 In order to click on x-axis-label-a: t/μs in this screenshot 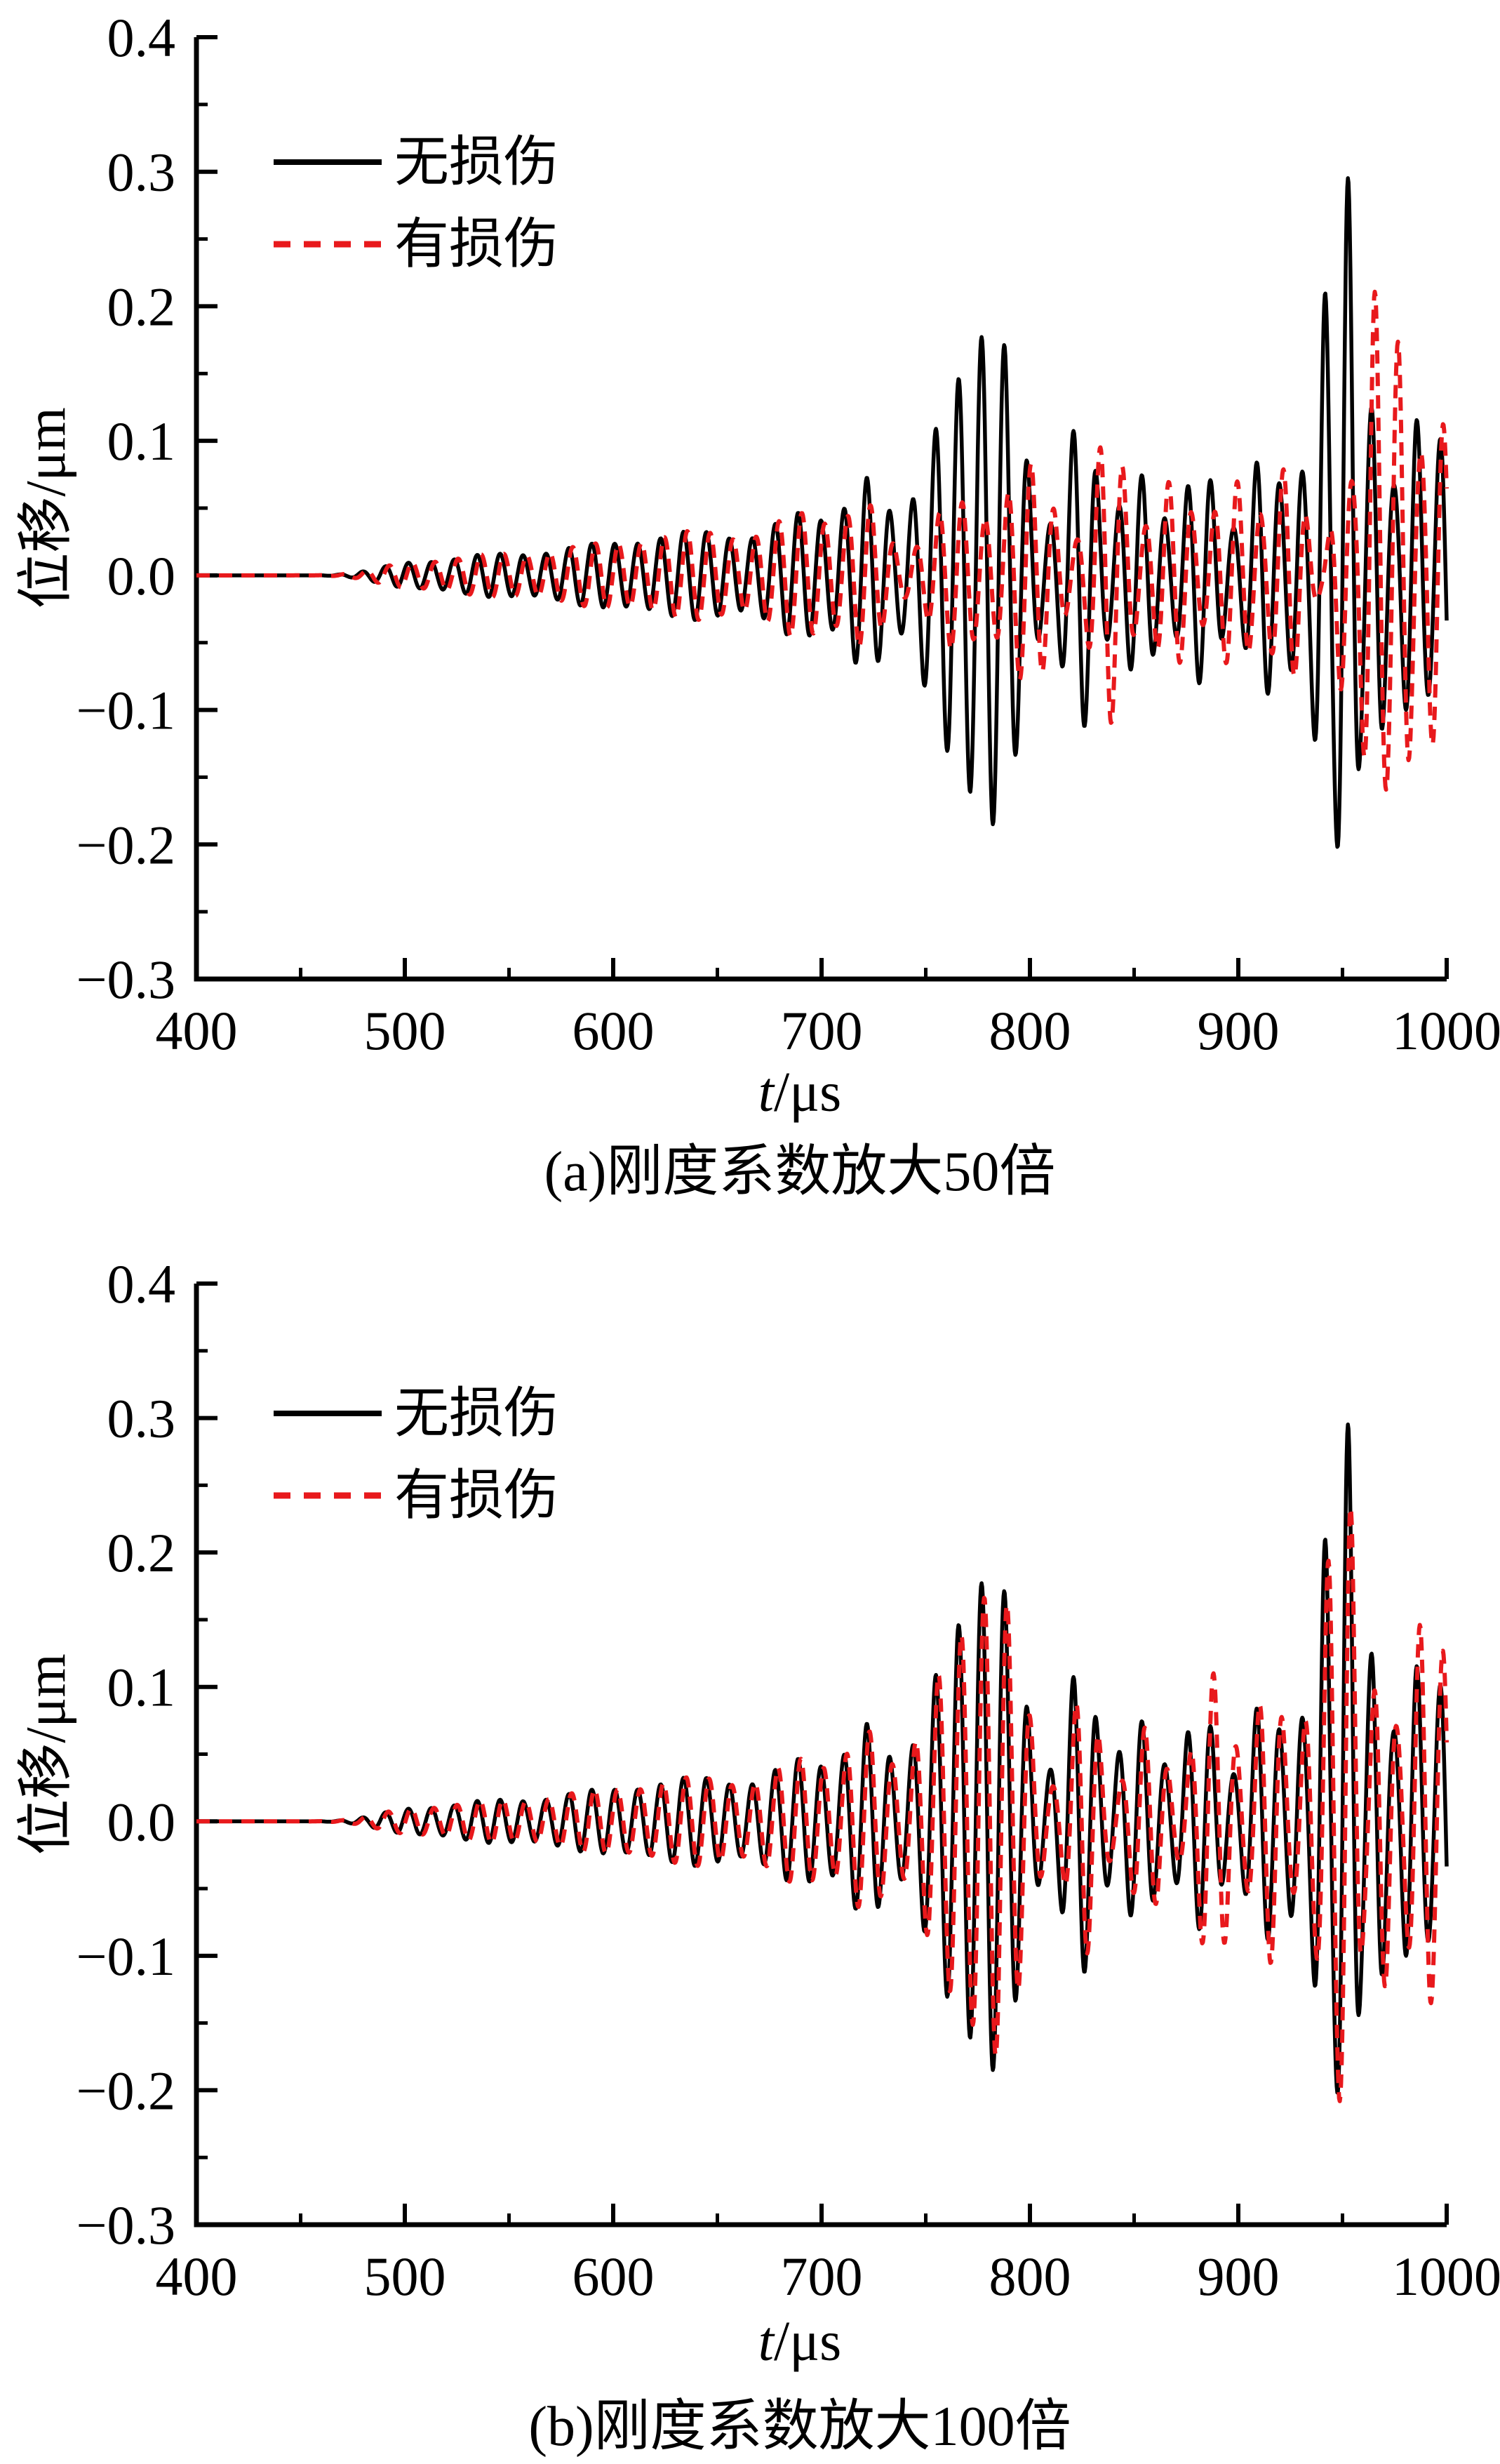, I will do `click(800, 1093)`.